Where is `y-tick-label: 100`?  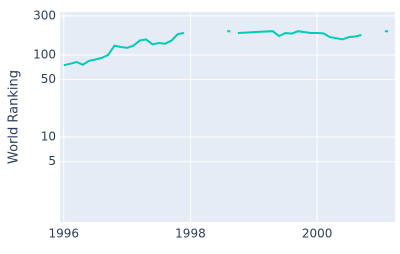 y-tick-label: 100 is located at coordinates (44, 54).